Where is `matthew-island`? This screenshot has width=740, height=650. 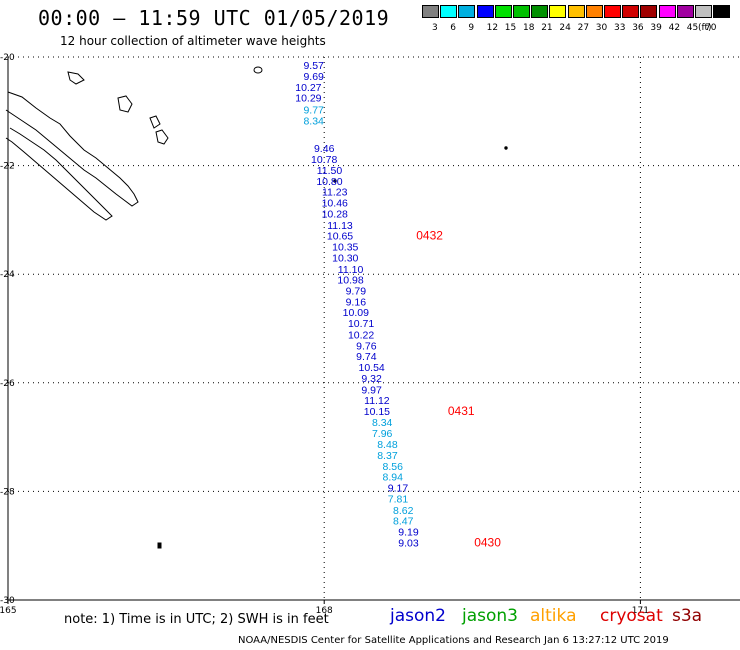
matthew-island is located at coordinates (506, 148).